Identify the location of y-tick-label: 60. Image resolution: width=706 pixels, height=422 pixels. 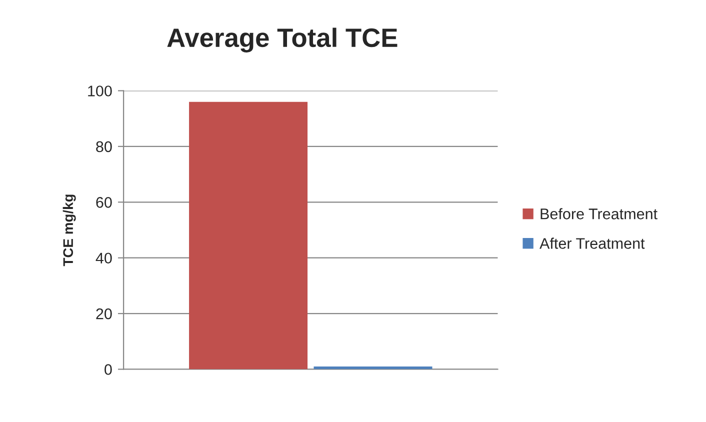
(104, 202).